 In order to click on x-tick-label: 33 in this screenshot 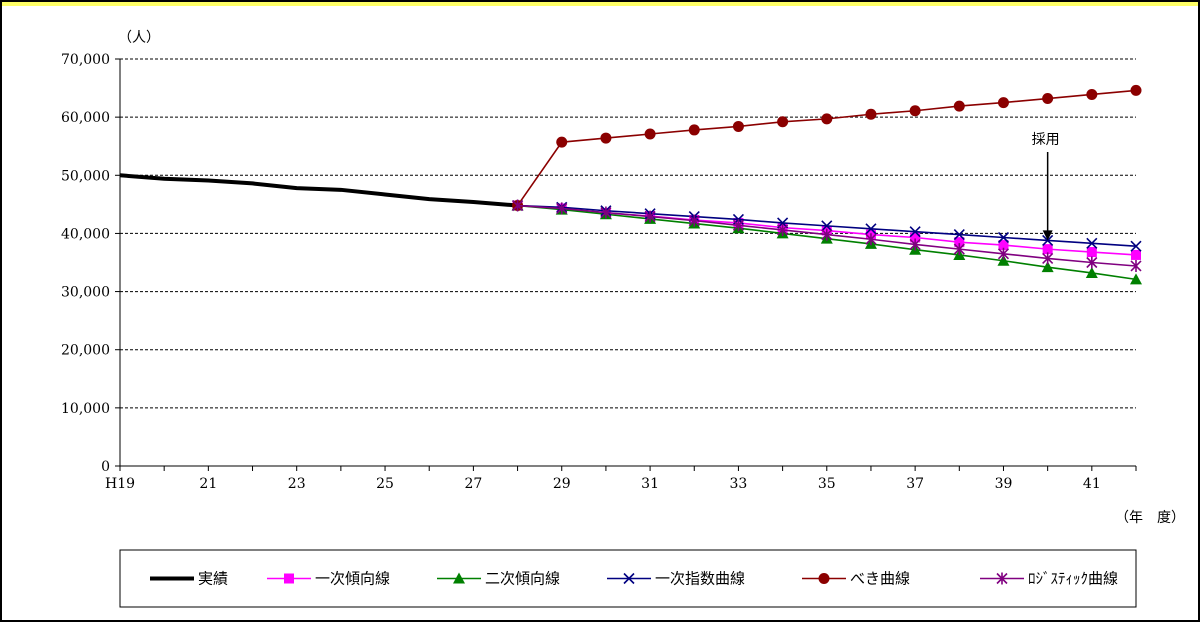, I will do `click(739, 484)`.